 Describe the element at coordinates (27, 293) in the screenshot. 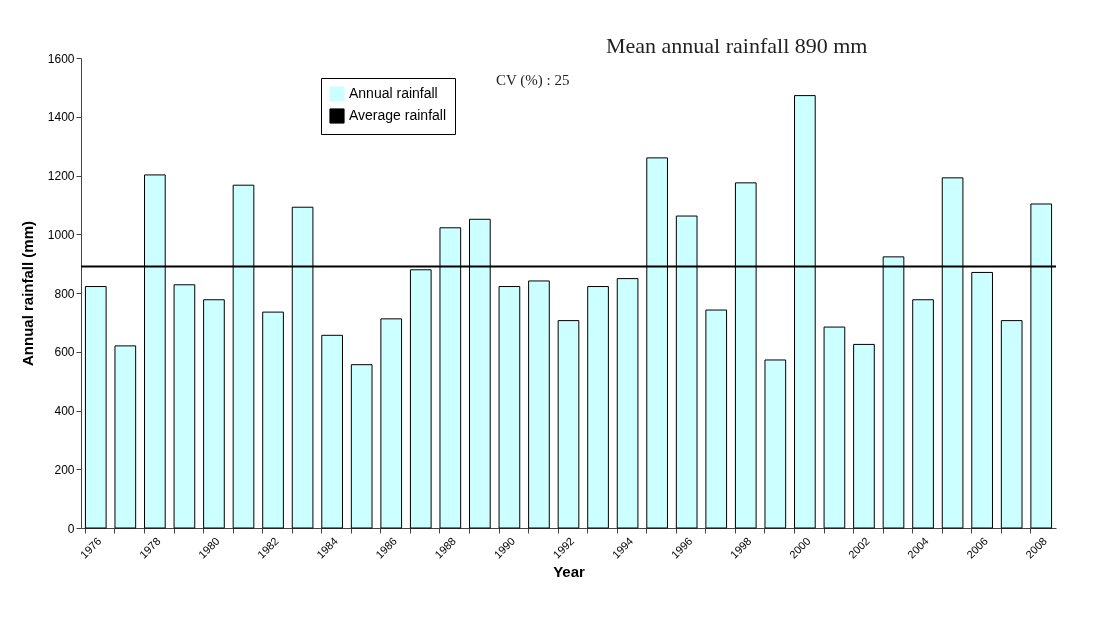

I see `y-axis-title: Annual rainfall (mm)` at that location.